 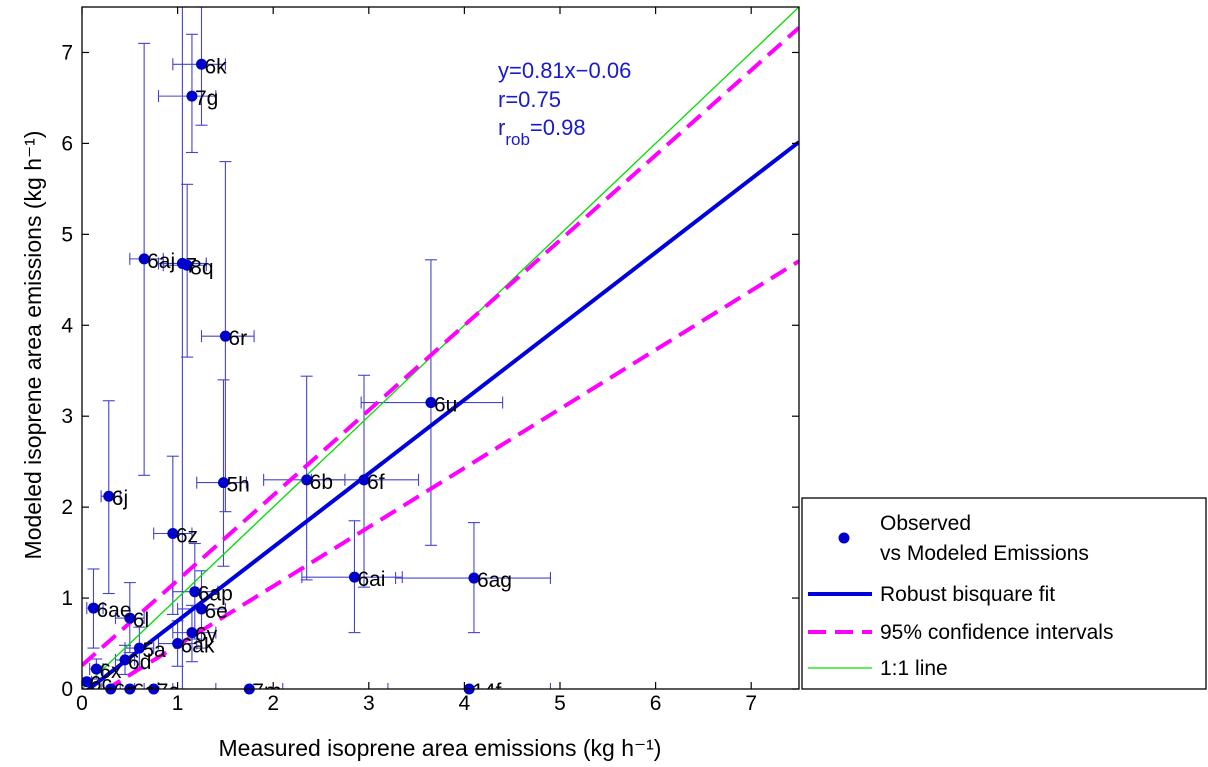 I want to click on x-tick-label: 5, so click(x=560, y=703).